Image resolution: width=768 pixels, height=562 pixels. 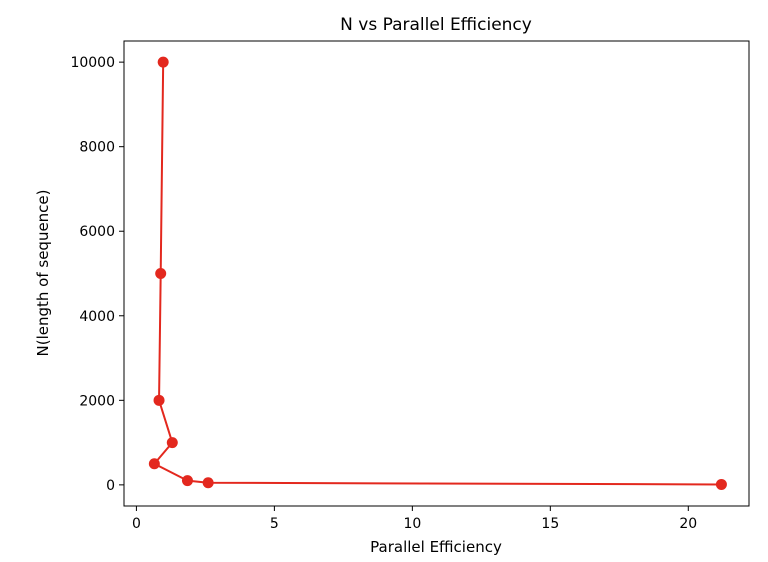 What do you see at coordinates (43, 272) in the screenshot?
I see `y-axis-label: N(length of sequence)` at bounding box center [43, 272].